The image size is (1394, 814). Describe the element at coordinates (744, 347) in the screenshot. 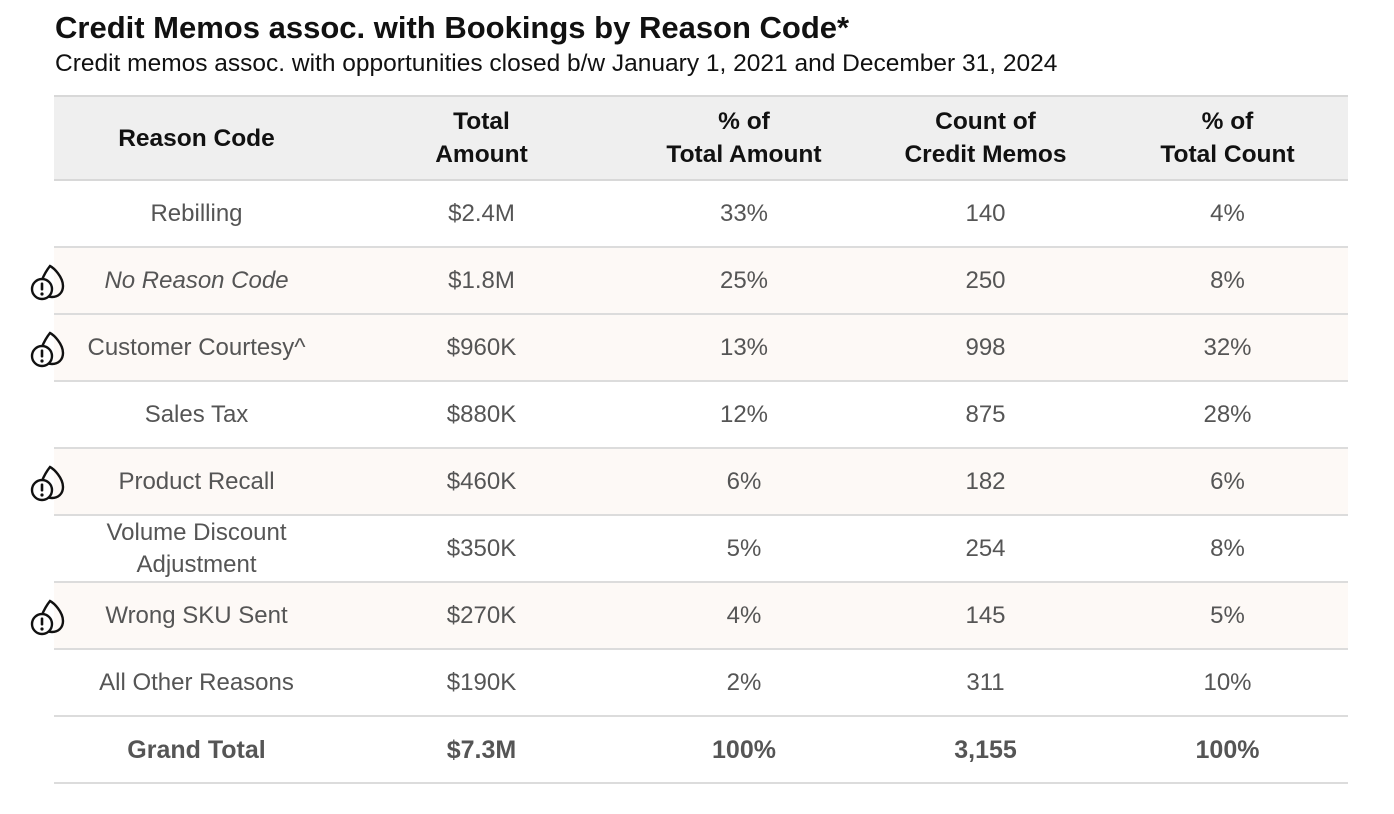

I see `pct-amount-cell: 13%` at that location.